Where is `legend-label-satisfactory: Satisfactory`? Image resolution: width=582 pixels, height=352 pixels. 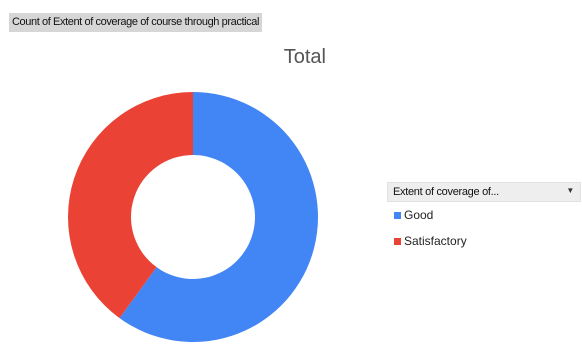 legend-label-satisfactory: Satisfactory is located at coordinates (435, 241).